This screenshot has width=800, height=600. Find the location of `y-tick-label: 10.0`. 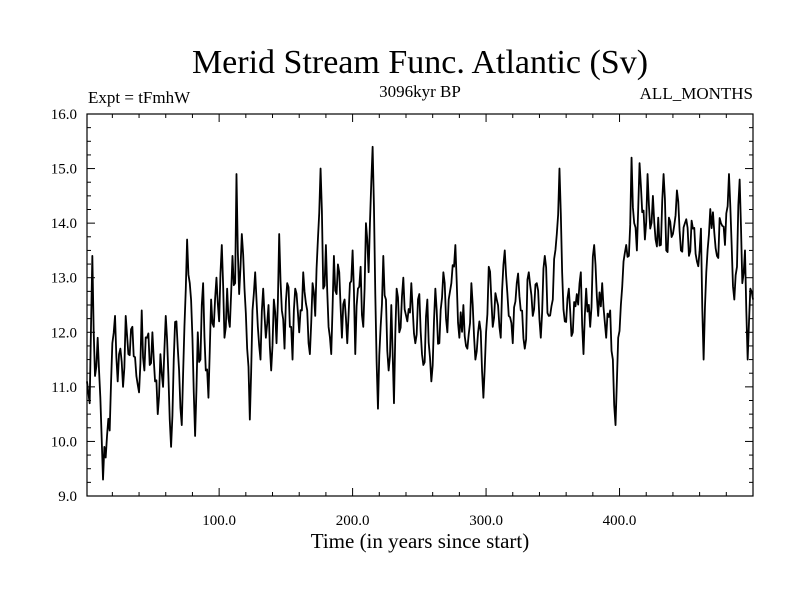

y-tick-label: 10.0 is located at coordinates (64, 442).